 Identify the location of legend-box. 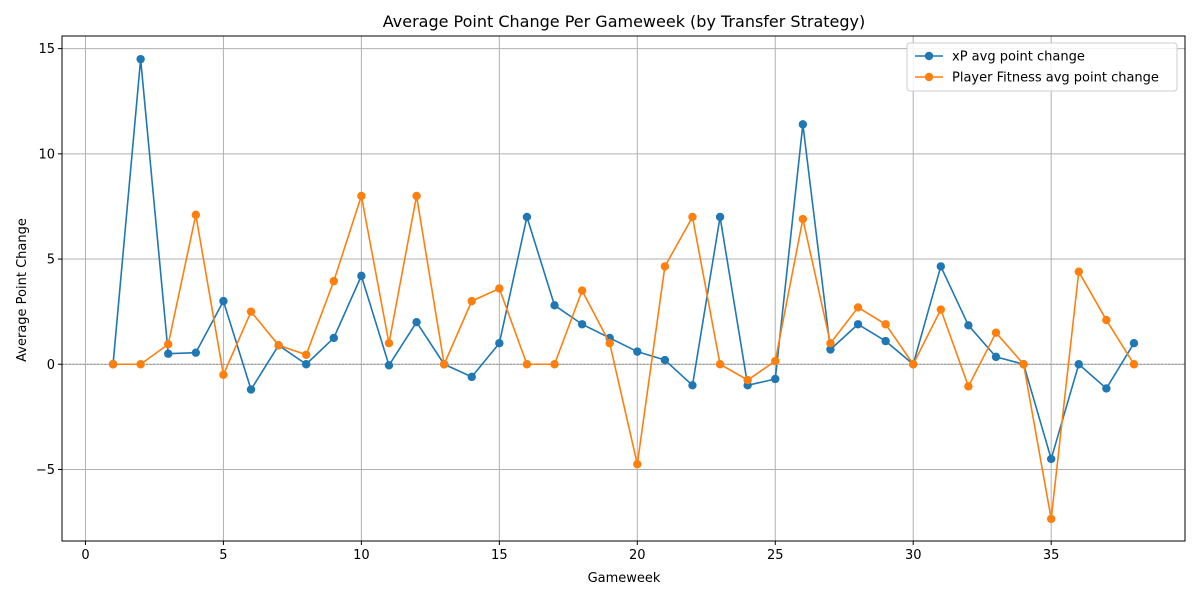
(1042, 67).